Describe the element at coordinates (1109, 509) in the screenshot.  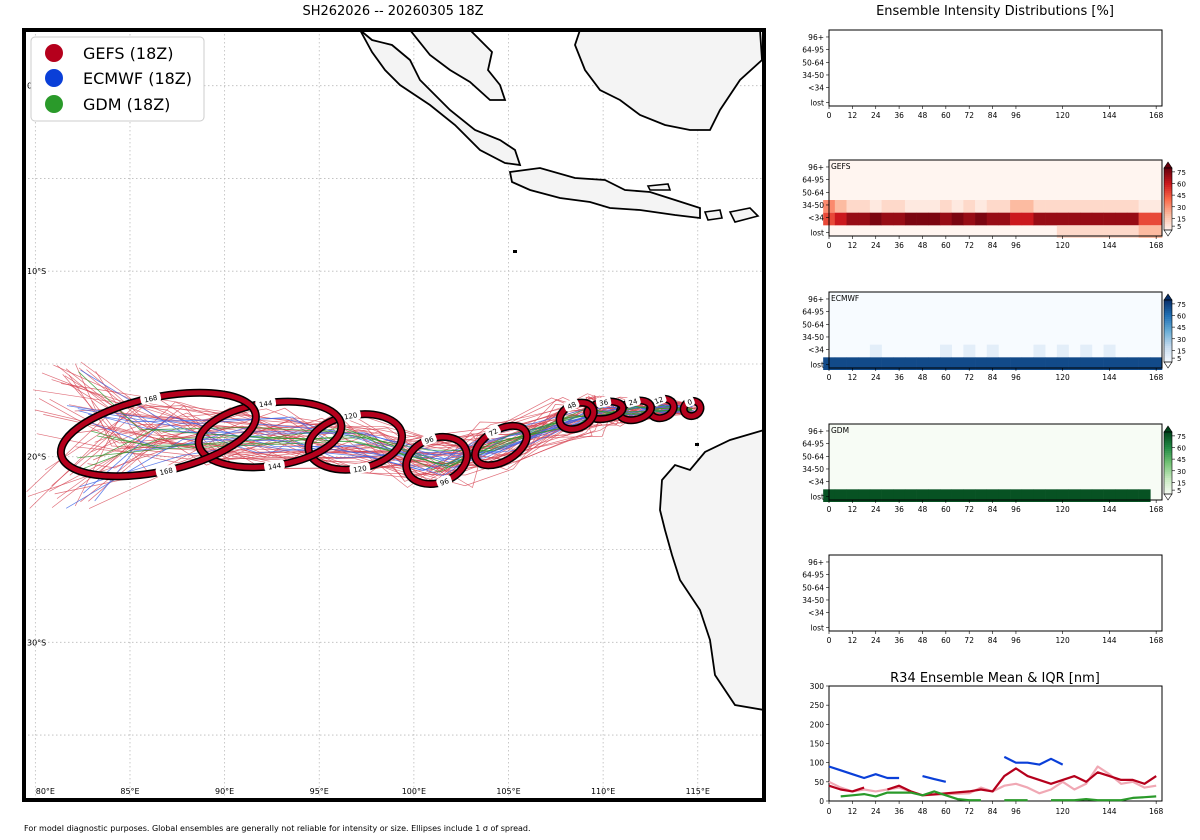
I see `x-tick-label: 144` at that location.